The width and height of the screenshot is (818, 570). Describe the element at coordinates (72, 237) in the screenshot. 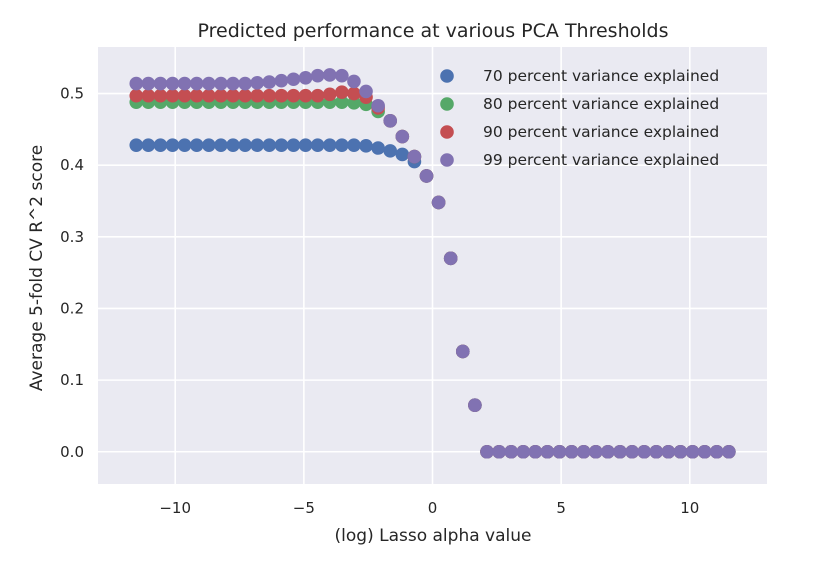

I see `y-tick-label: 0.3` at that location.